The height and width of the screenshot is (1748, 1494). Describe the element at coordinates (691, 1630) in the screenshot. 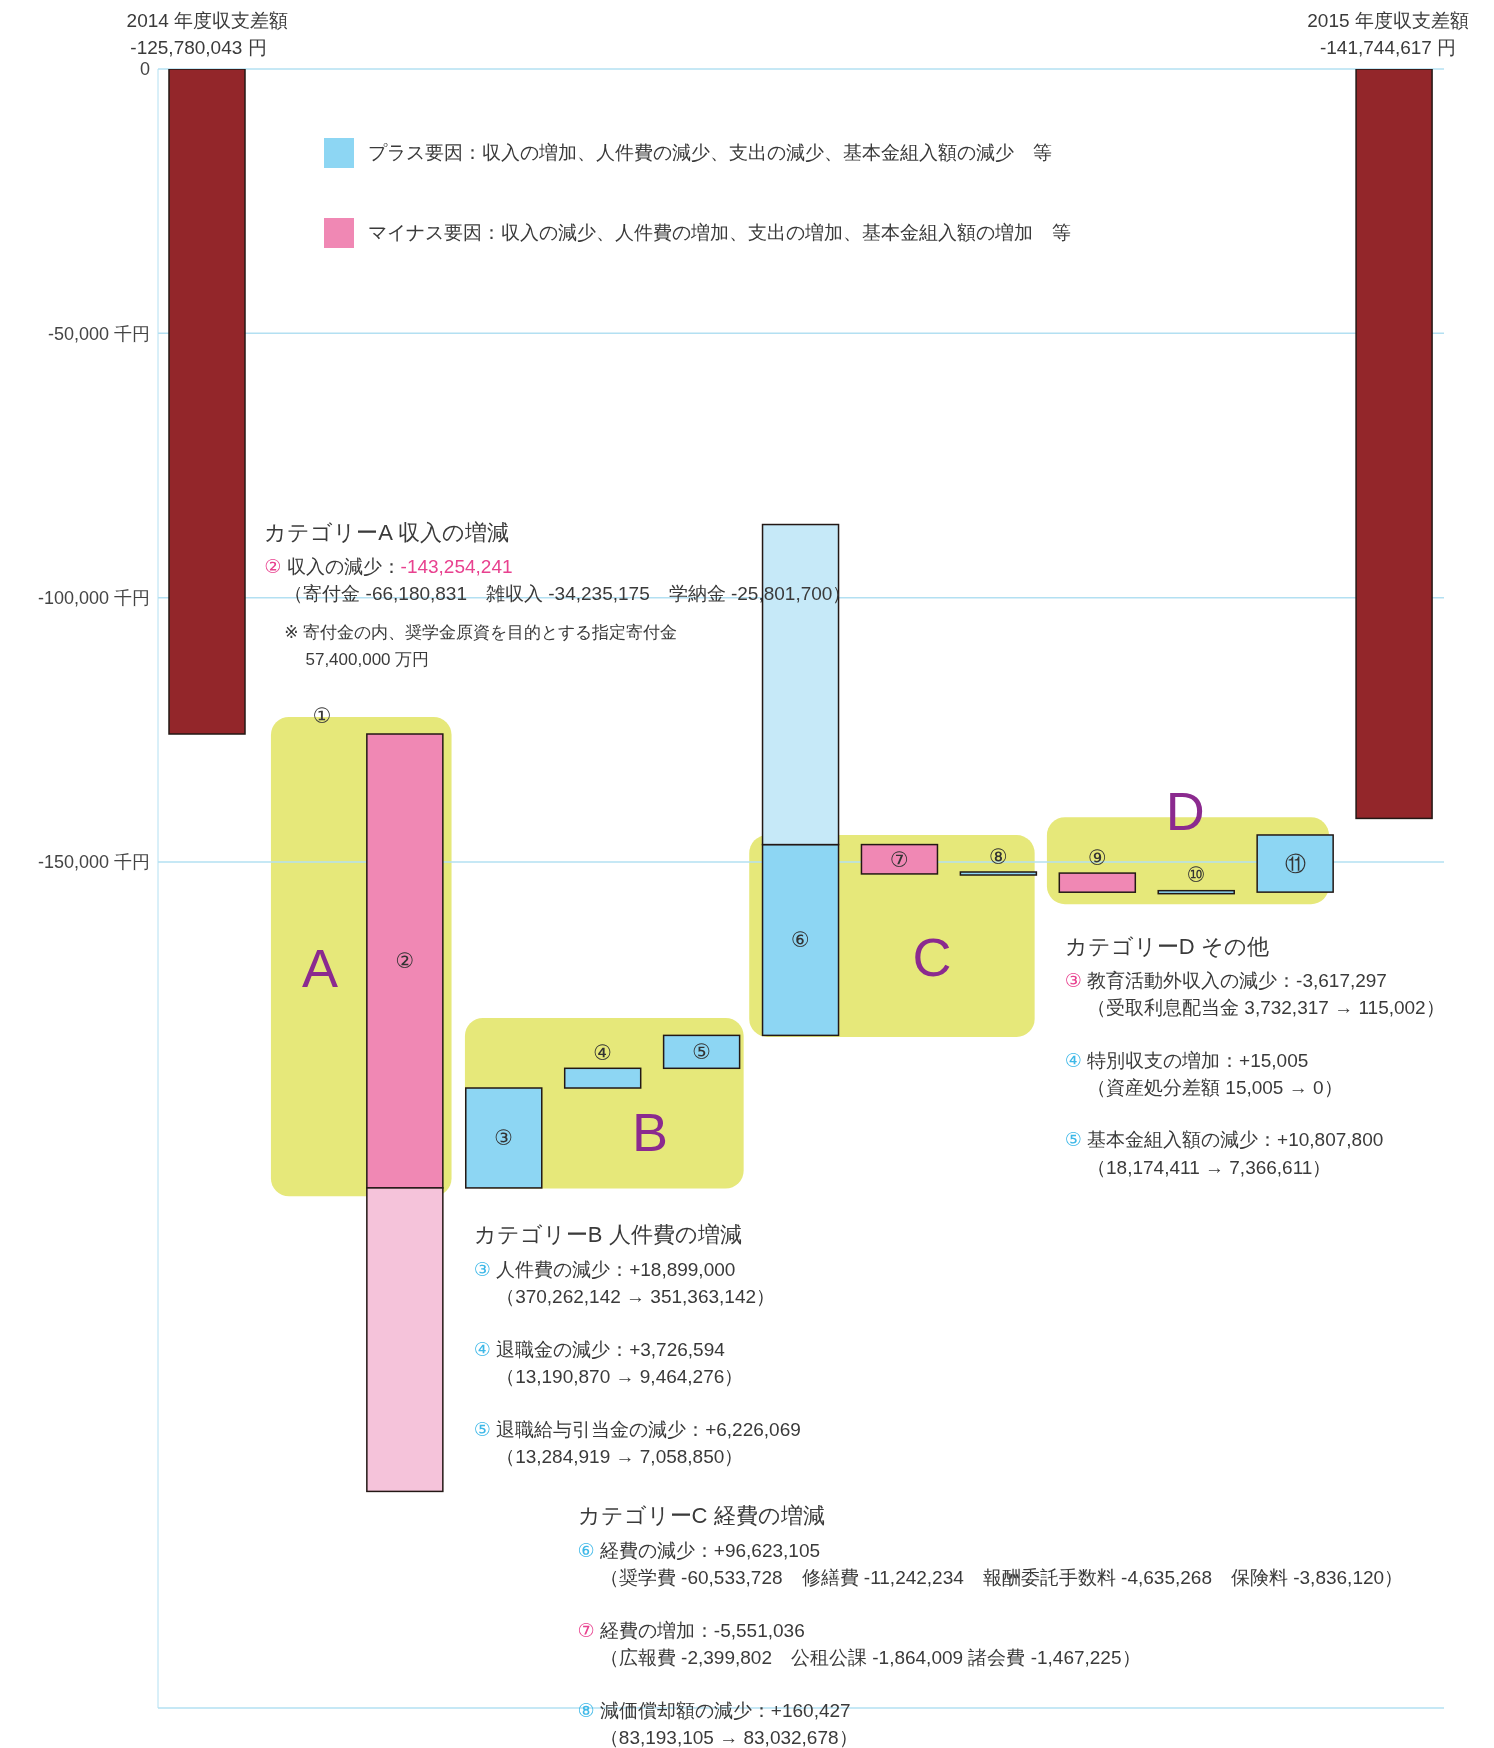

I see `annotation: ⑦ 経費の増加：-5,551,036` at that location.